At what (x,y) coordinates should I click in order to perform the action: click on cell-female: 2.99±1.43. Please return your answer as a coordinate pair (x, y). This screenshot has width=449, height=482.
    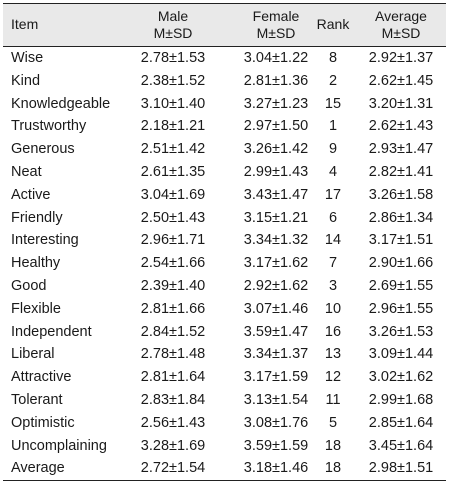
    Looking at the image, I should click on (276, 171).